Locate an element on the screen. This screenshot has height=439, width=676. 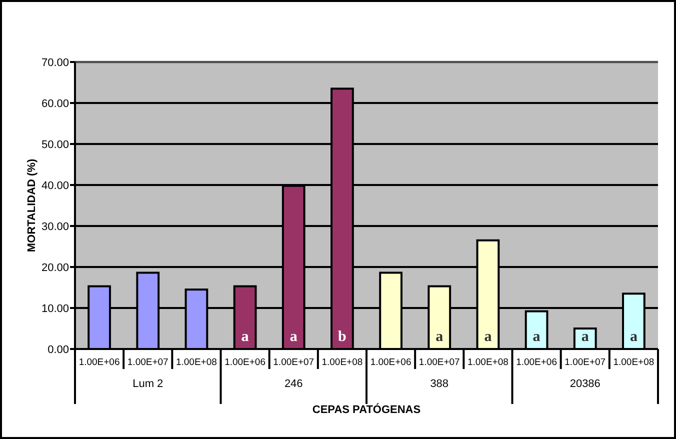
y-tick-label: 40.00 is located at coordinates (55, 186).